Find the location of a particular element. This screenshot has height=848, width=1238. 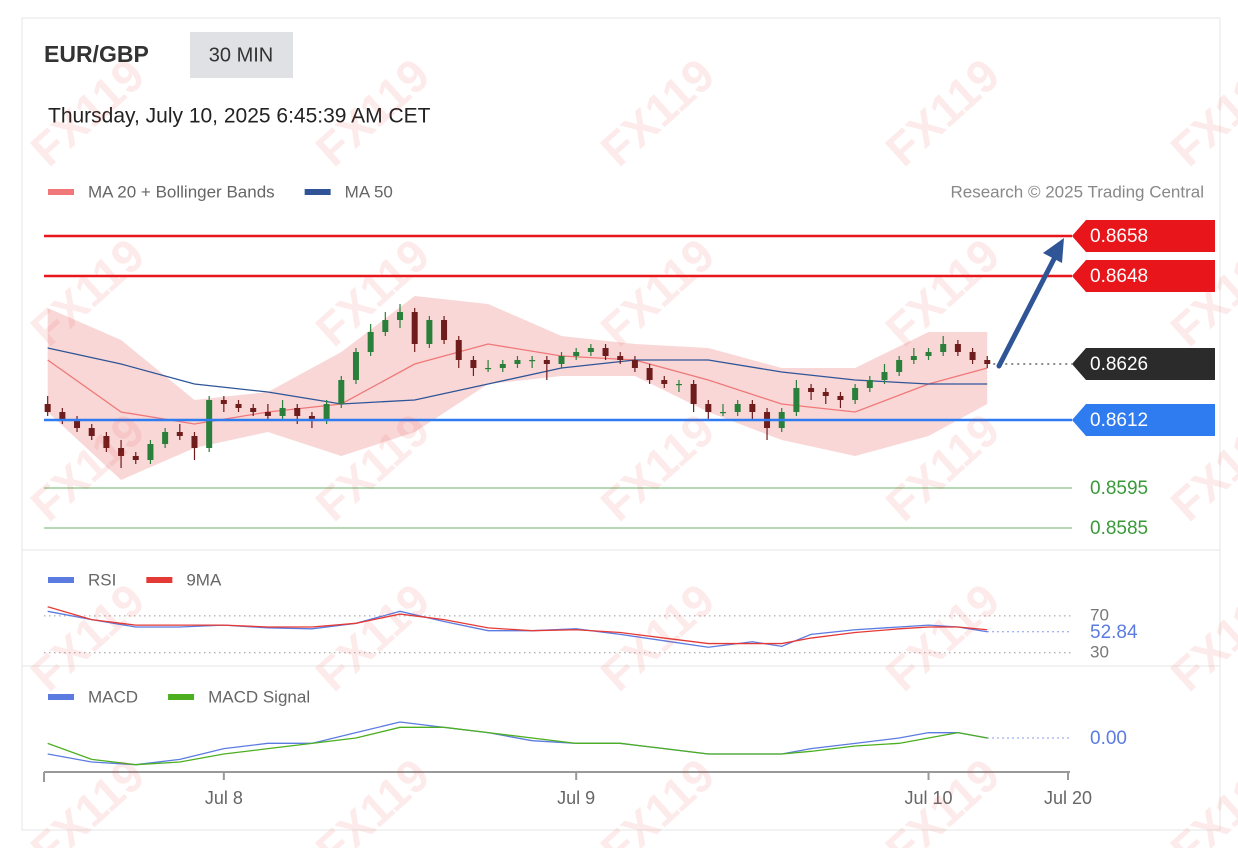

interval-badge is located at coordinates (241, 55).